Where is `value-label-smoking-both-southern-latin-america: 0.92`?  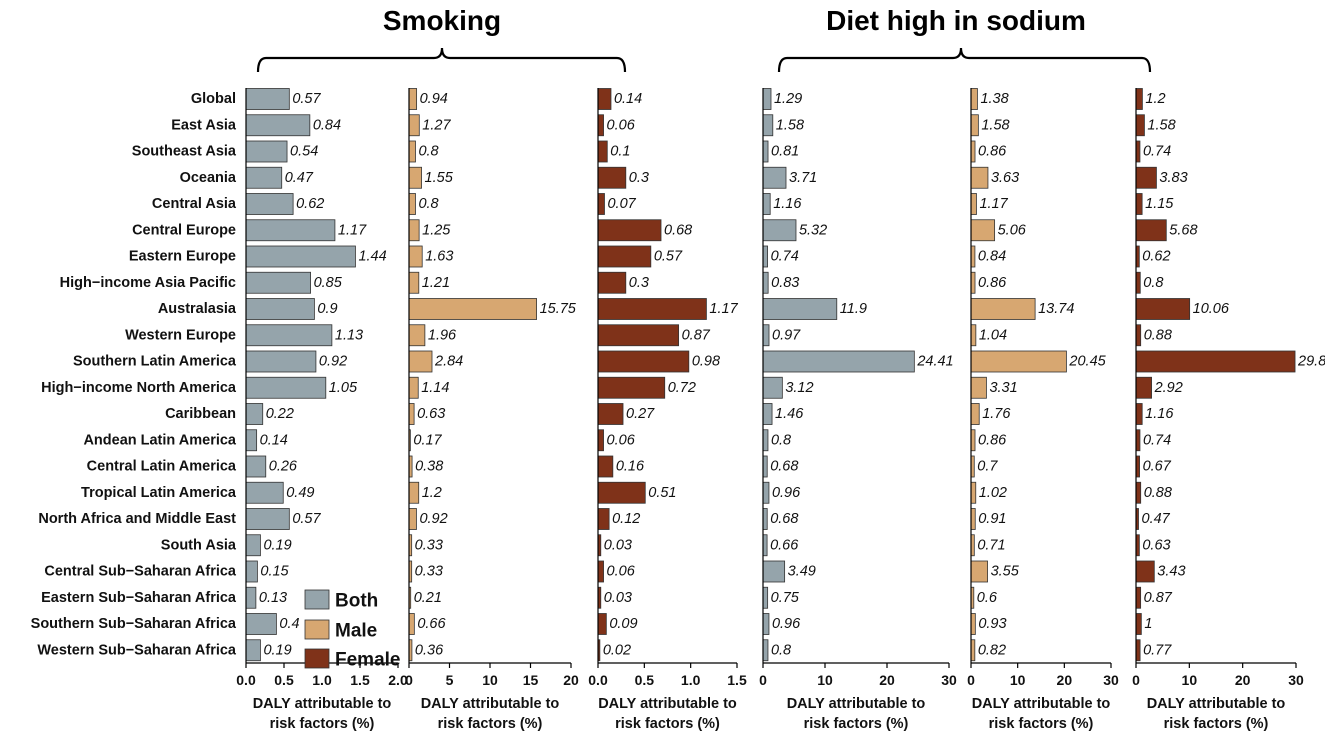
value-label-smoking-both-southern-latin-america: 0.92 is located at coordinates (333, 362).